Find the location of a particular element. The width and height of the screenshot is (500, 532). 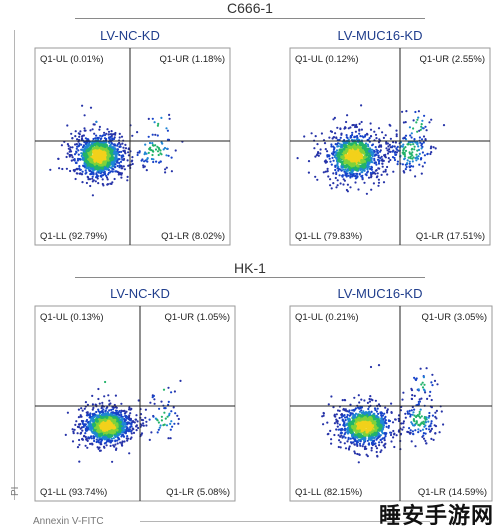

panel-title-hk1-nc: LV-NC-KD is located at coordinates (140, 293).